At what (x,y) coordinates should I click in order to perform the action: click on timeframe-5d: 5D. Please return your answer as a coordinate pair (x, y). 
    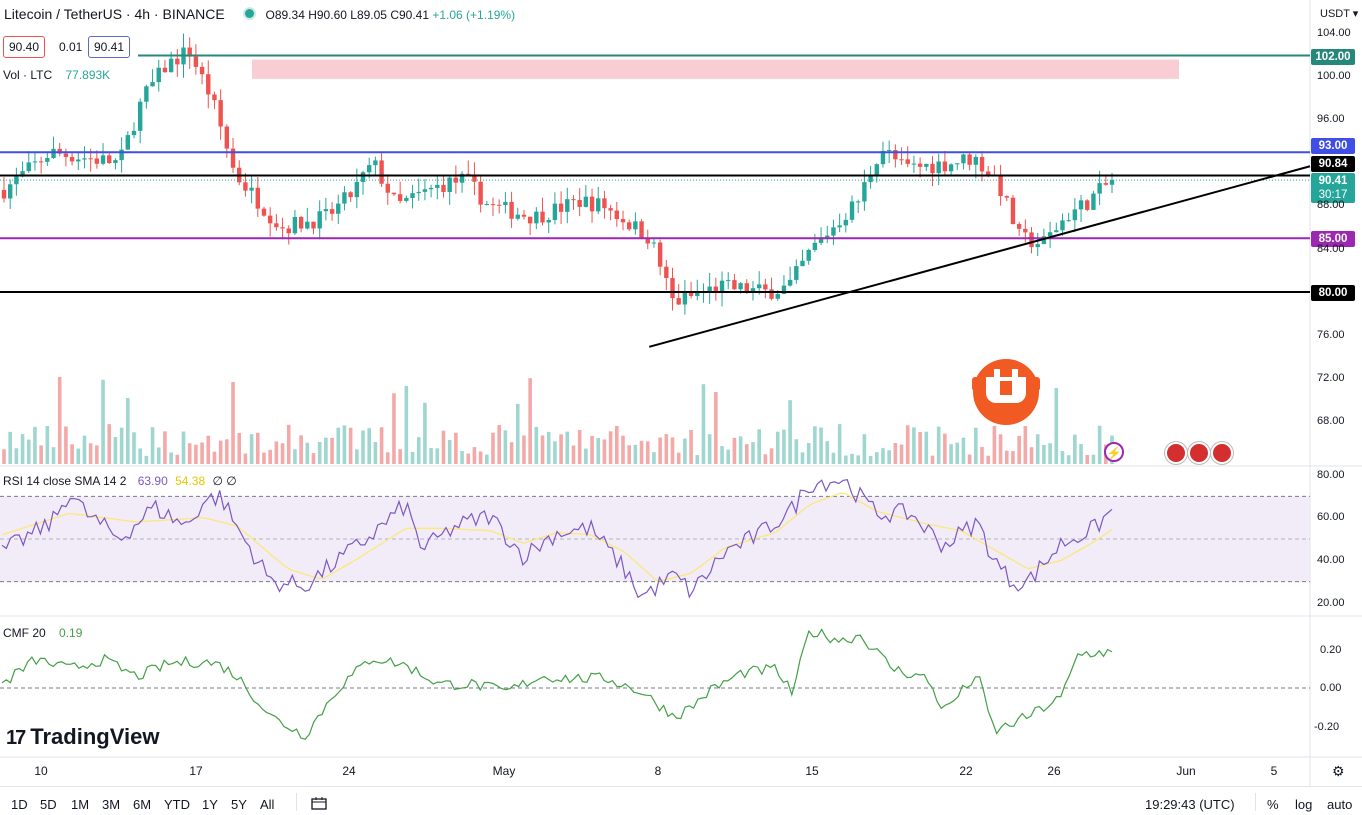
    Looking at the image, I should click on (48, 804).